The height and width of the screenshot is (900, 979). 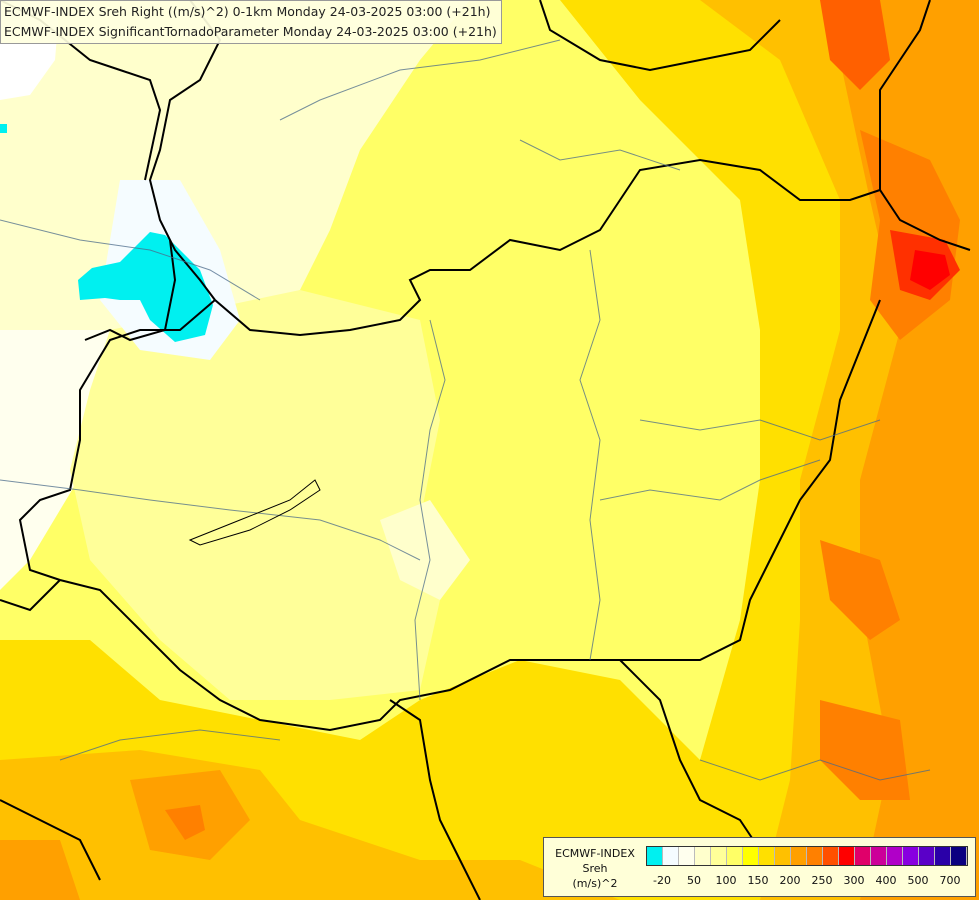 What do you see at coordinates (694, 880) in the screenshot?
I see `legend-tick-label: 50` at bounding box center [694, 880].